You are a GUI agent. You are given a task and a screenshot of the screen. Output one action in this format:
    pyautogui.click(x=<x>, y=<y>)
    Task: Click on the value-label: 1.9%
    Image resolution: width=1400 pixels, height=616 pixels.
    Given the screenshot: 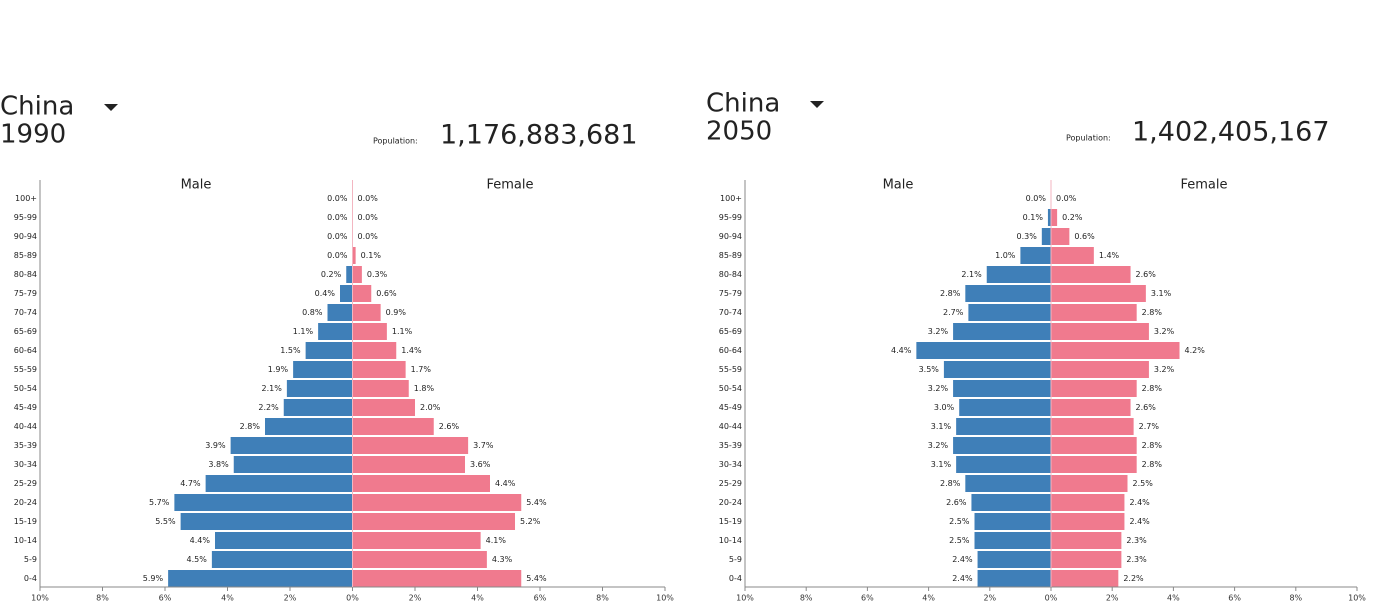 What is the action you would take?
    pyautogui.click(x=278, y=369)
    